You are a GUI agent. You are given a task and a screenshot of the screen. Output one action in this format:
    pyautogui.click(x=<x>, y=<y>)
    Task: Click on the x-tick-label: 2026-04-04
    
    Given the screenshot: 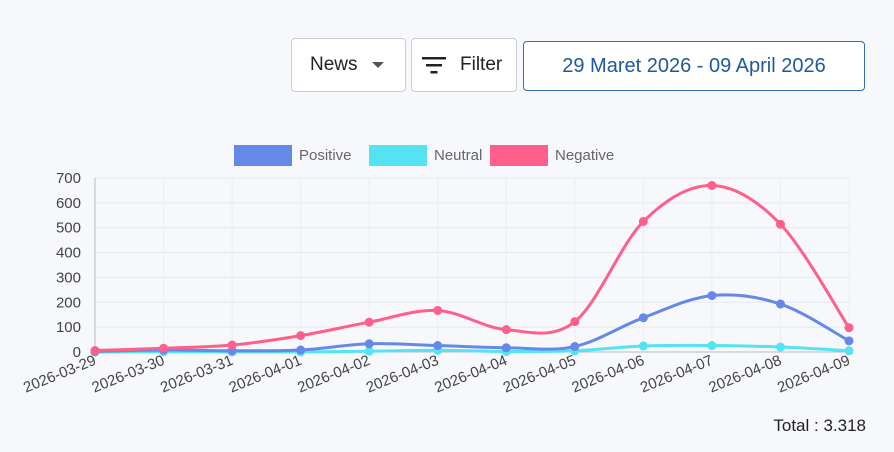 What is the action you would take?
    pyautogui.click(x=471, y=374)
    